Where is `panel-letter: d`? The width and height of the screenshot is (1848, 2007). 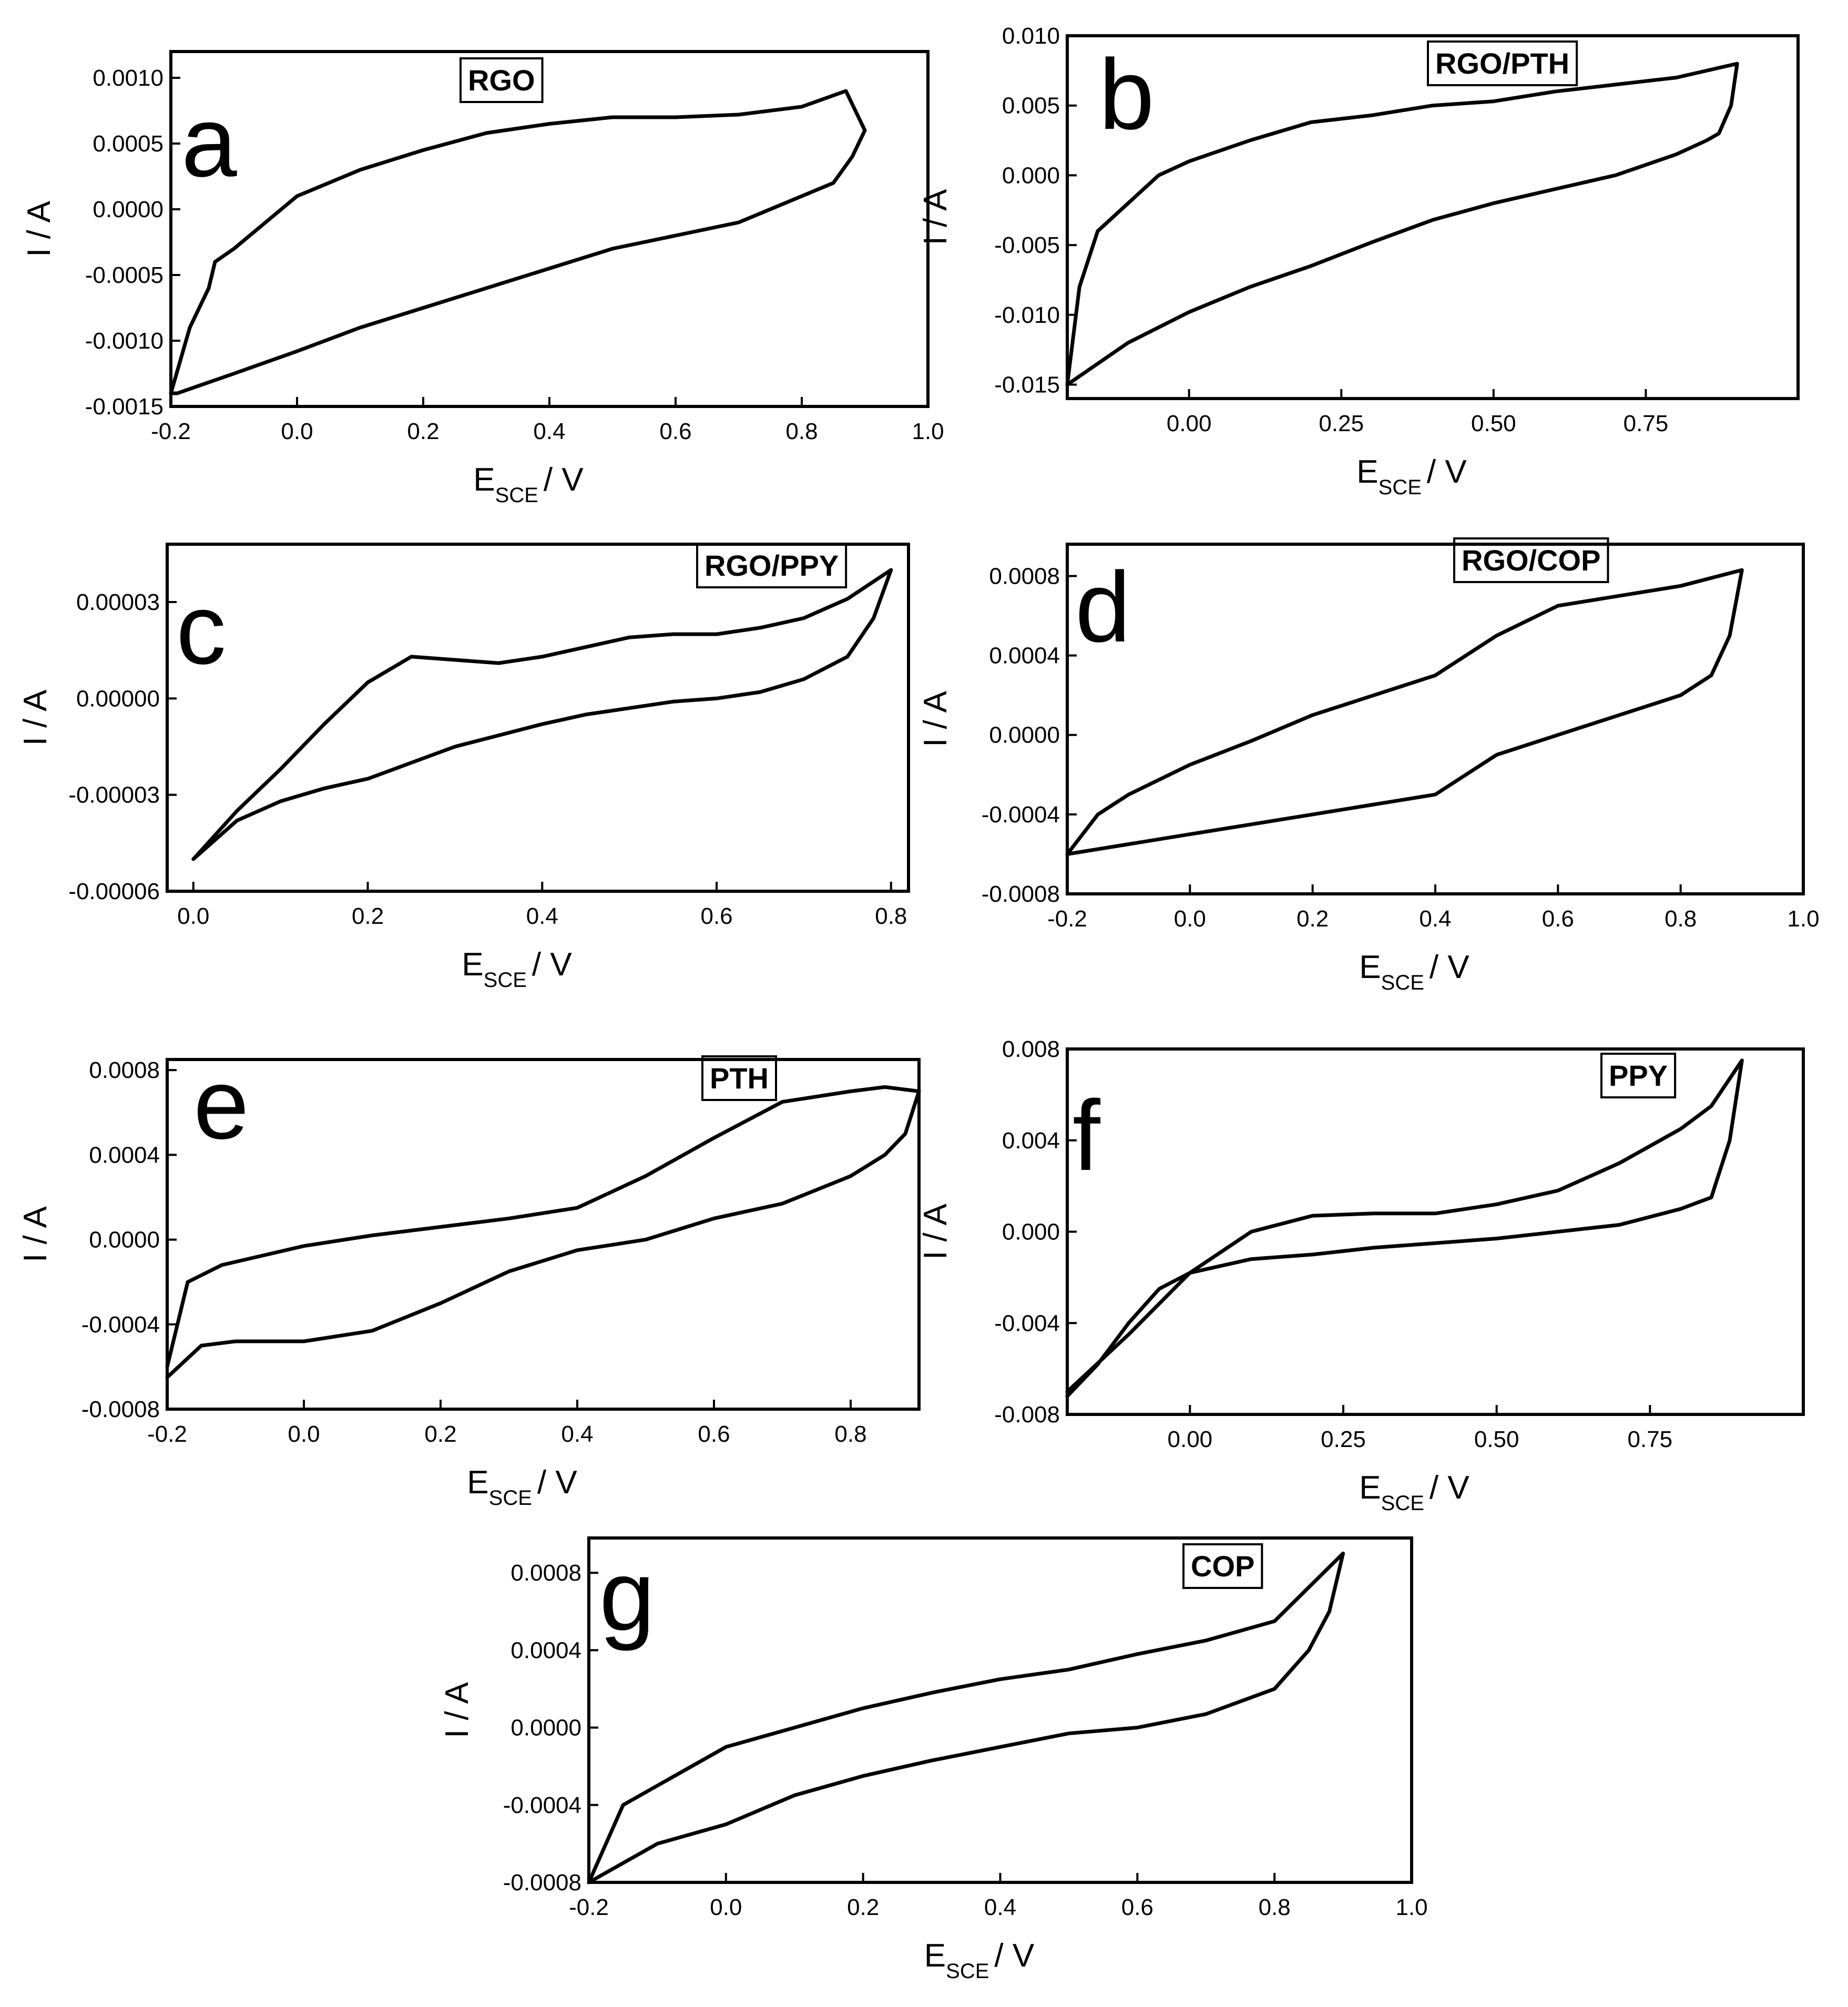
panel-letter: d is located at coordinates (1103, 607).